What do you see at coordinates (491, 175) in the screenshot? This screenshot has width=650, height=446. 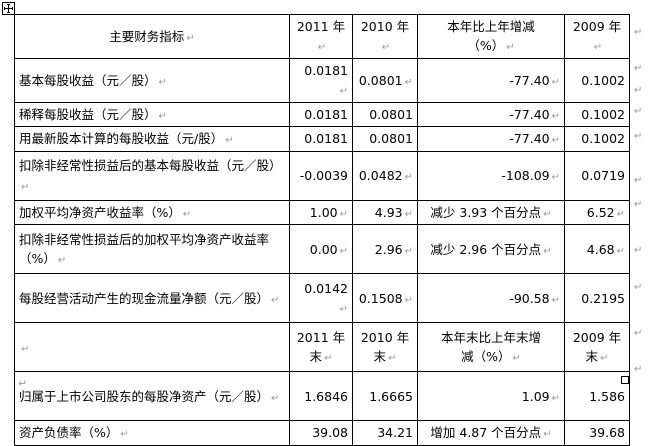 I see `cell-change: -108.09 ↵` at bounding box center [491, 175].